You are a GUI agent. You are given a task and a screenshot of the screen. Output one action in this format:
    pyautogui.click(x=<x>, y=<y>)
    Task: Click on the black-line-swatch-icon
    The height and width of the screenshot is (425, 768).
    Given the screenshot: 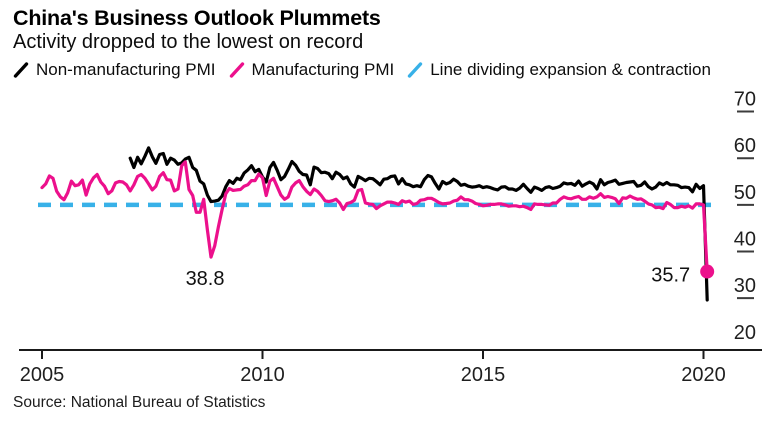 What is the action you would take?
    pyautogui.click(x=21, y=70)
    